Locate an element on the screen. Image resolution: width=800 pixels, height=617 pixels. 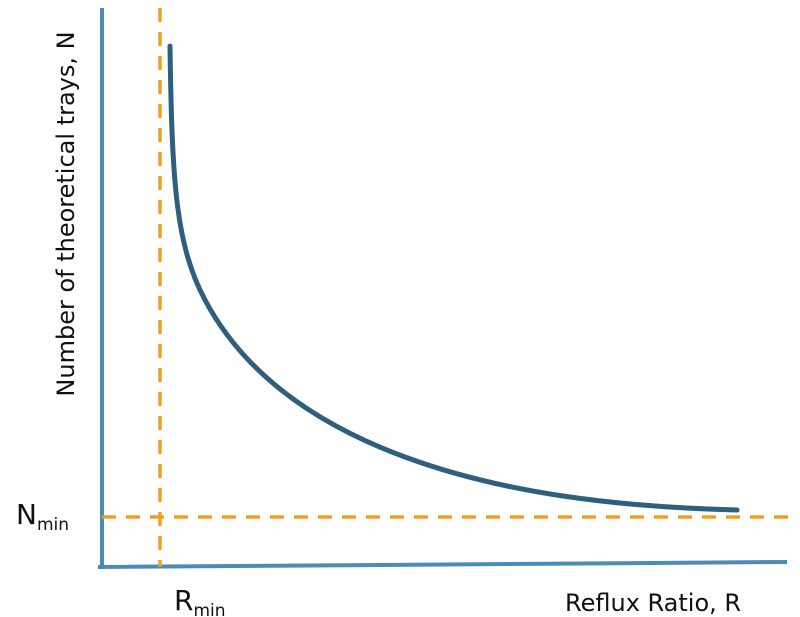
x-axis is located at coordinates (442, 564).